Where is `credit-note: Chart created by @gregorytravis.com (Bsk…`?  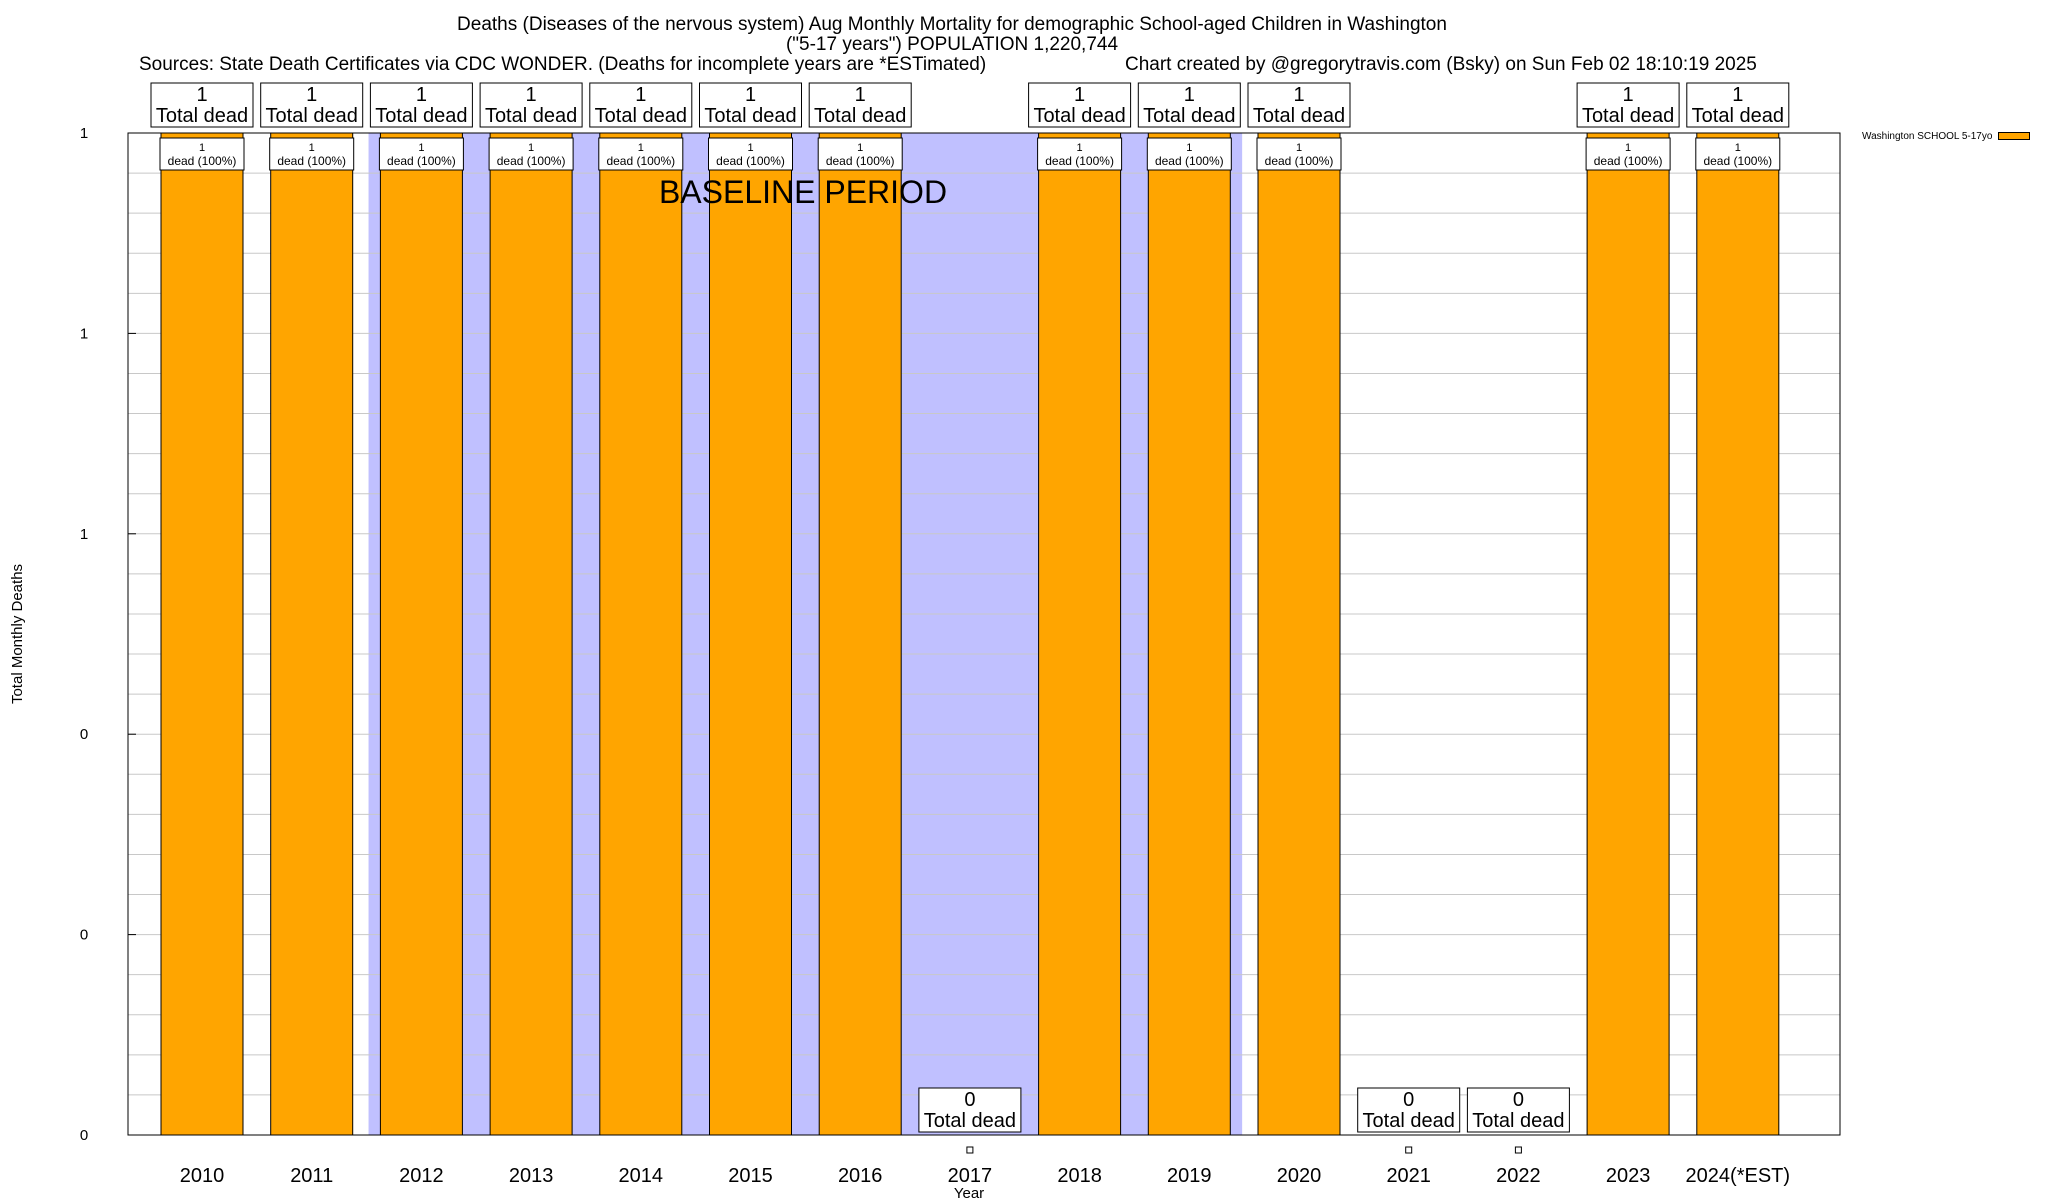
credit-note: Chart created by @gregorytravis.com (Bsk… is located at coordinates (1441, 64).